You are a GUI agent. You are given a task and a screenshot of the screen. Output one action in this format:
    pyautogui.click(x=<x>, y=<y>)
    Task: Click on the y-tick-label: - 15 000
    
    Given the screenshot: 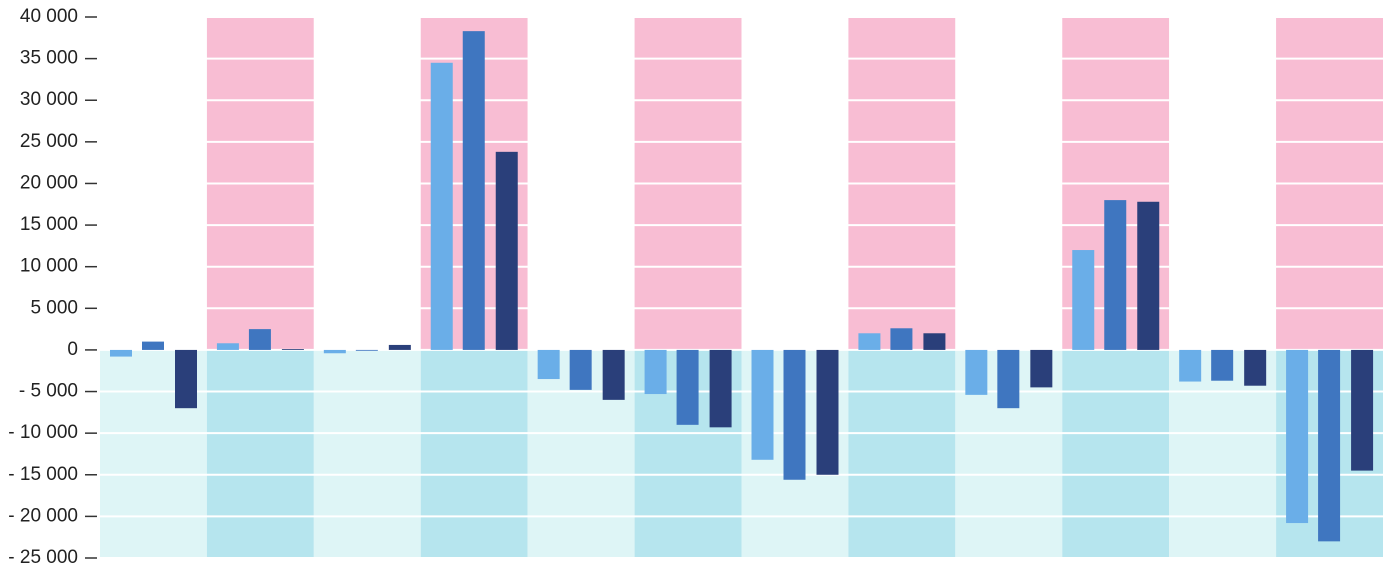 What is the action you would take?
    pyautogui.click(x=43, y=474)
    